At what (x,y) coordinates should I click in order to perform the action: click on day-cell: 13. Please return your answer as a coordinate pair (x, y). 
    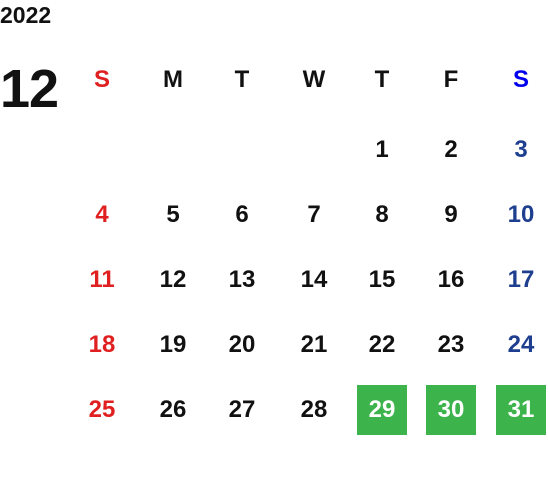
    Looking at the image, I should click on (242, 279).